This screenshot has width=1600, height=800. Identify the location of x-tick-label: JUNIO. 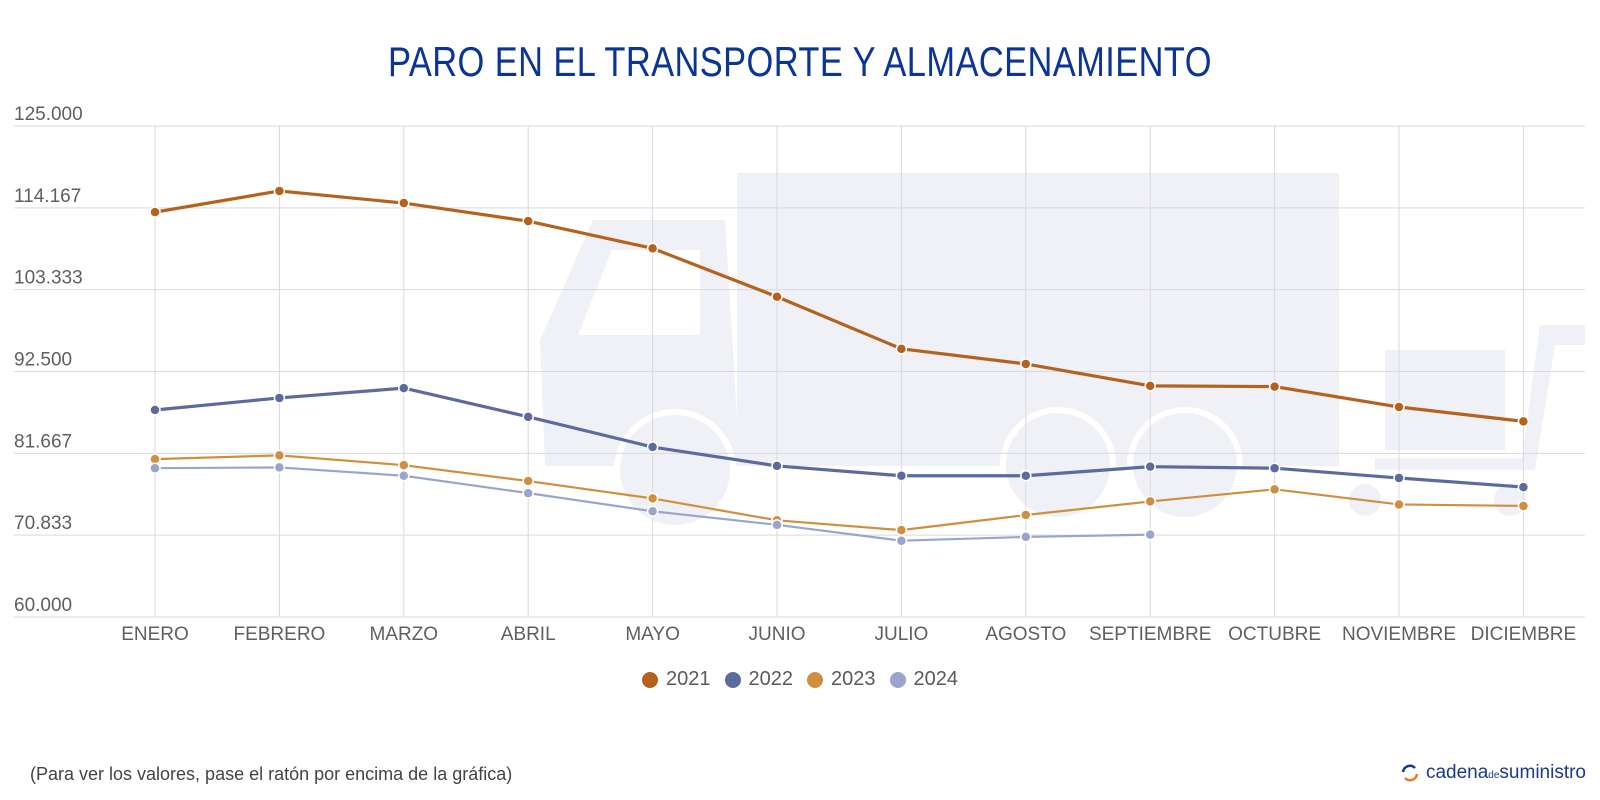
(777, 634).